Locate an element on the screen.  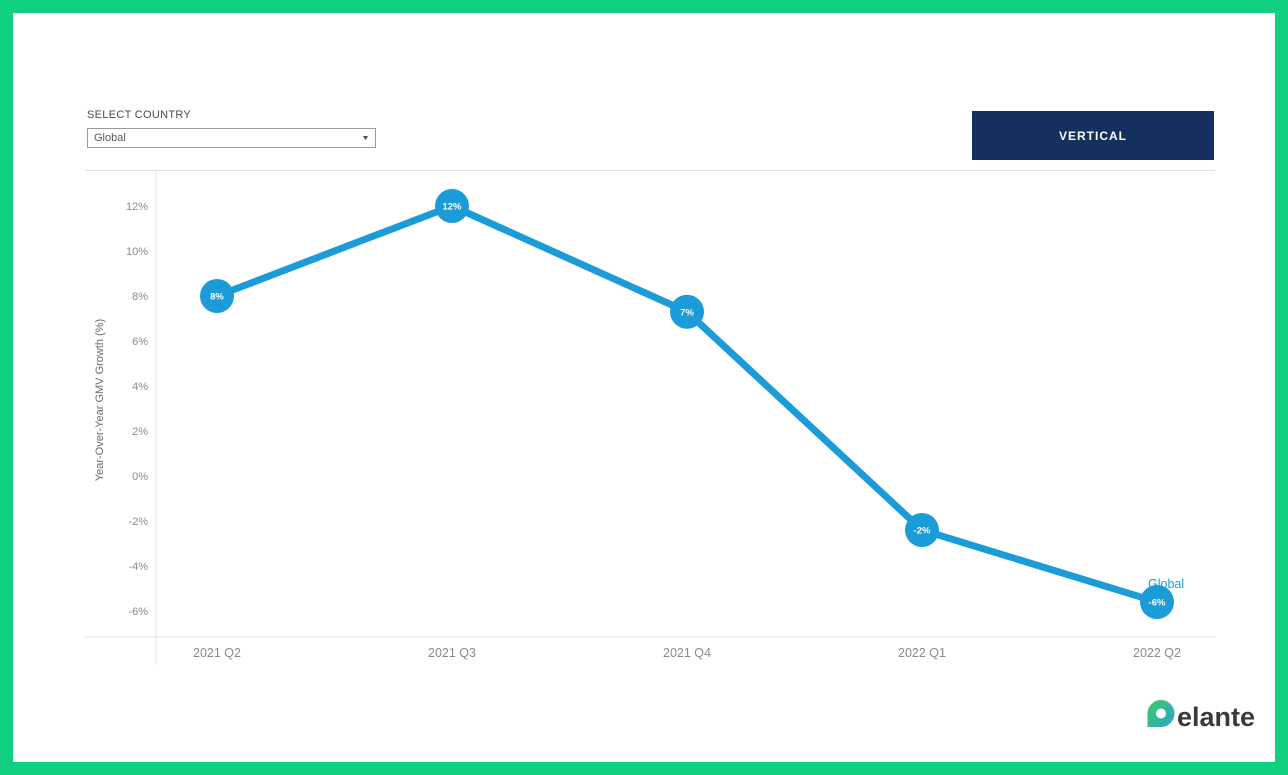
chevron-down-icon: ▼ is located at coordinates (366, 138).